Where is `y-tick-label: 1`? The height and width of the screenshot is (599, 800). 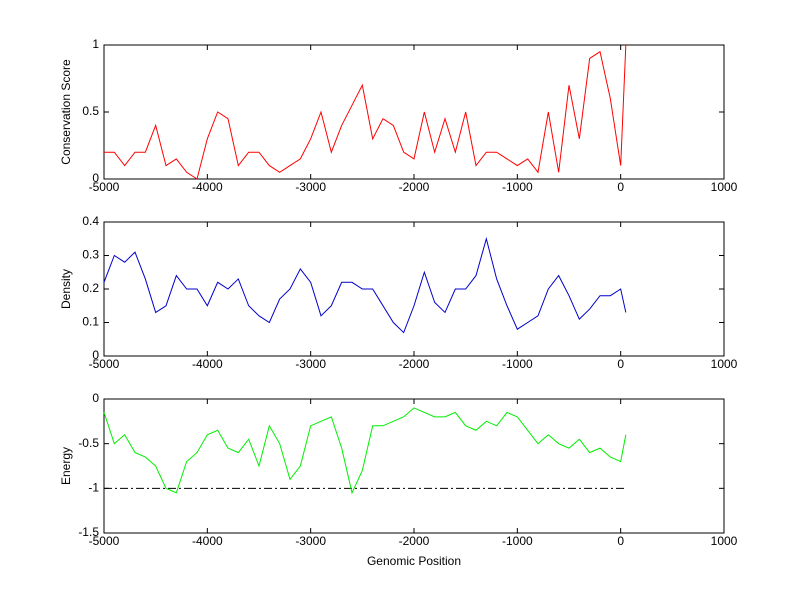 y-tick-label: 1 is located at coordinates (95, 44).